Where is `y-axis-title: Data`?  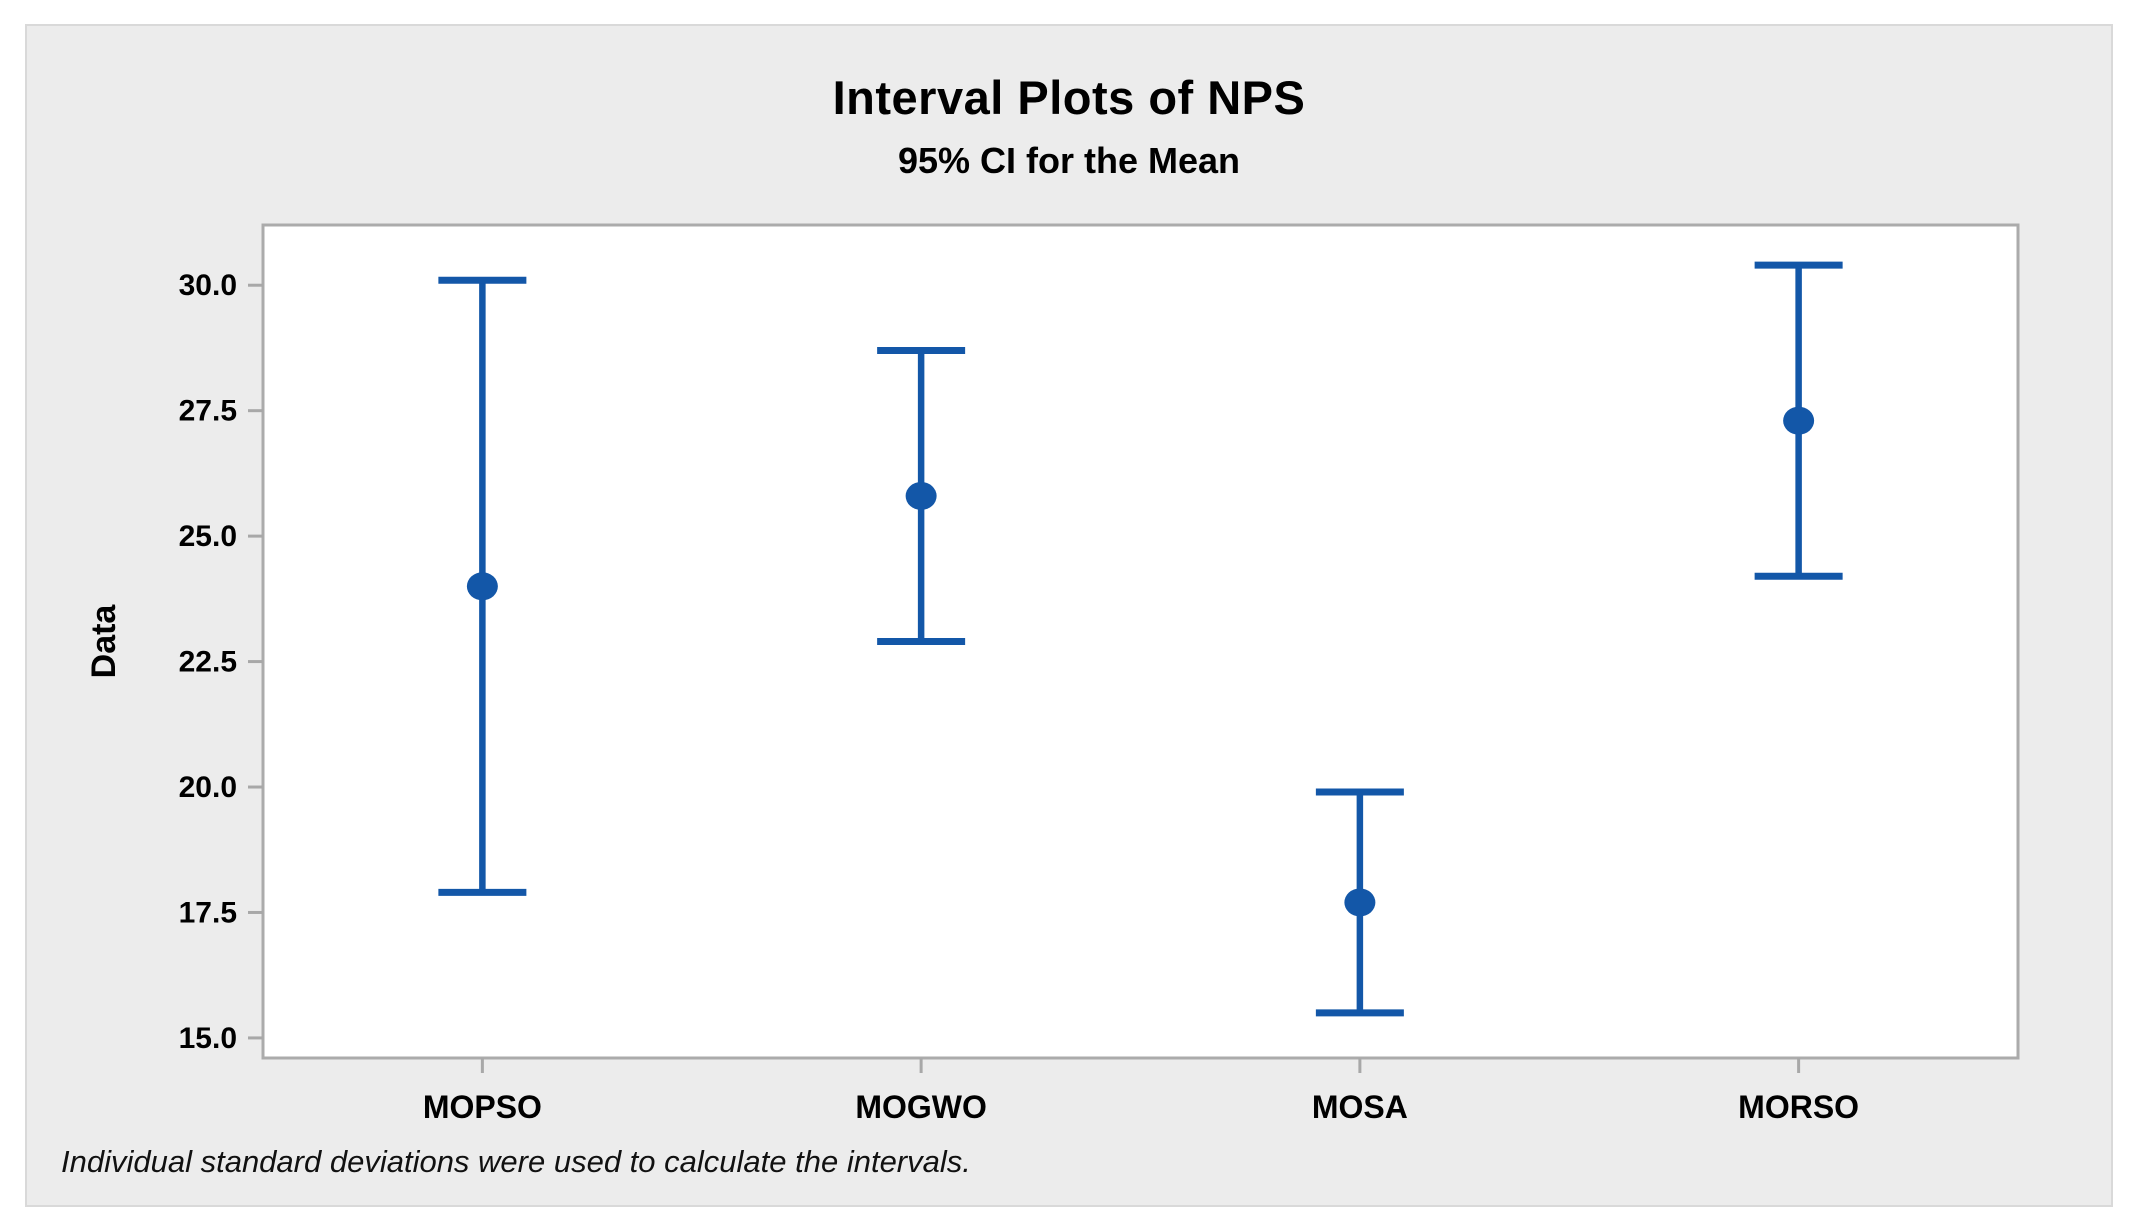 y-axis-title: Data is located at coordinates (104, 641).